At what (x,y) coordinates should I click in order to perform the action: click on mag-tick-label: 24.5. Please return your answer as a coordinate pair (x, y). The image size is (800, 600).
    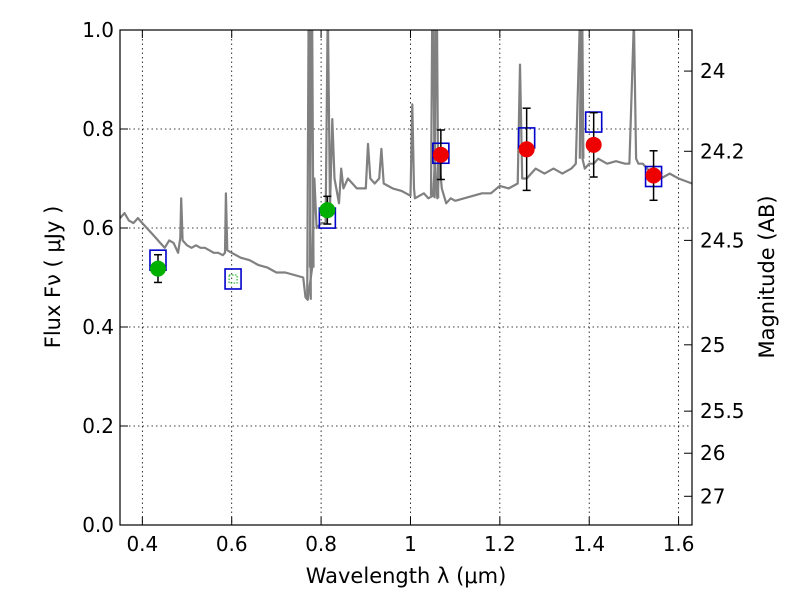
    Looking at the image, I should click on (722, 240).